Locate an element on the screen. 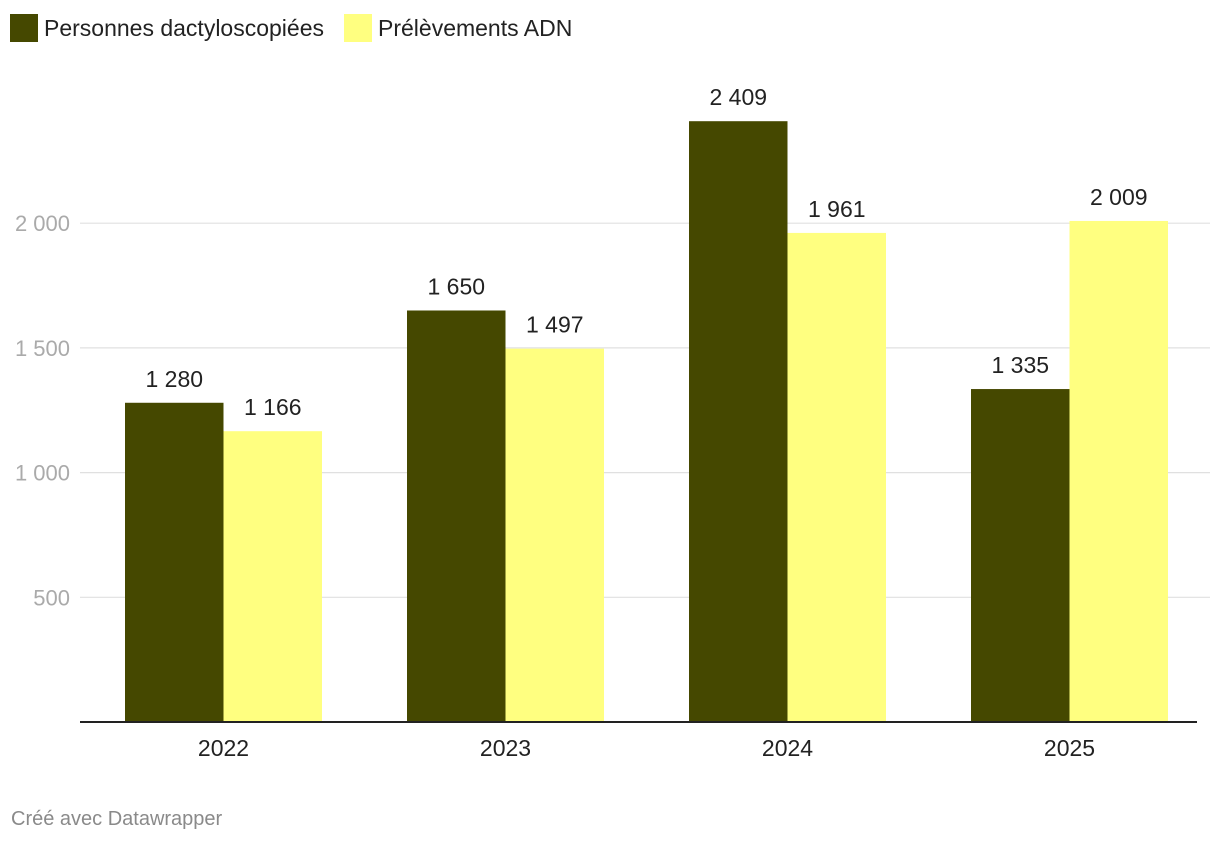 The width and height of the screenshot is (1220, 844). legend-item-personnes: Personnes dactyloscopiées is located at coordinates (167, 28).